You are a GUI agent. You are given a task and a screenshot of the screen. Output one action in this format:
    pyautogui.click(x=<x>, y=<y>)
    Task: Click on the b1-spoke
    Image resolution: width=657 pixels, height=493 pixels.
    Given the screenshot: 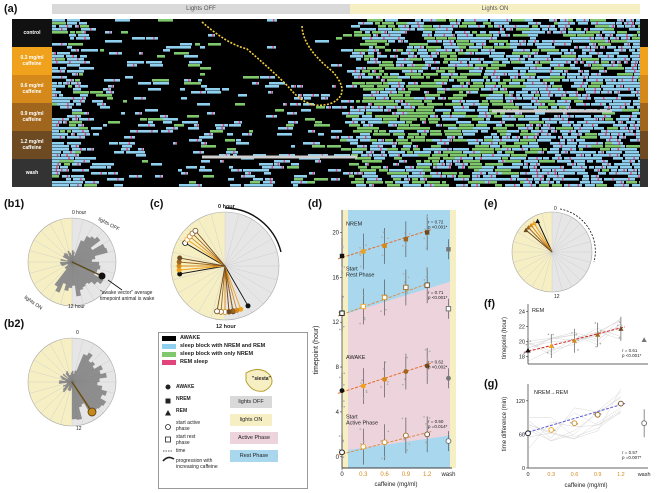 What is the action you would take?
    pyautogui.click(x=53, y=273)
    